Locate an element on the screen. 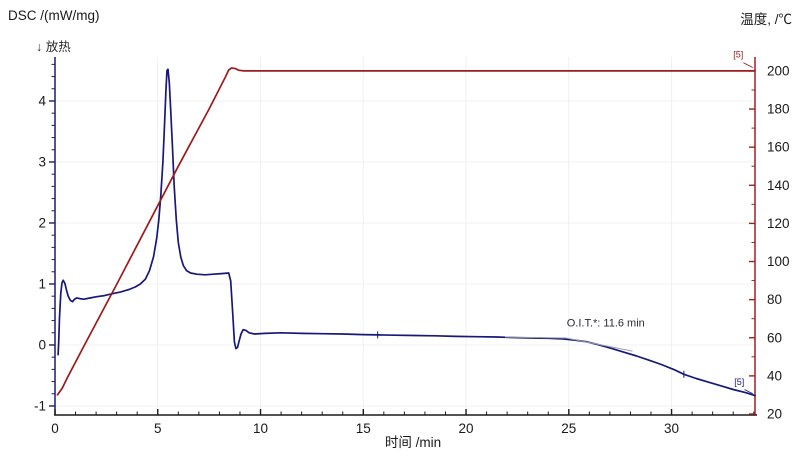  right-tick-label: 60 is located at coordinates (774, 337).